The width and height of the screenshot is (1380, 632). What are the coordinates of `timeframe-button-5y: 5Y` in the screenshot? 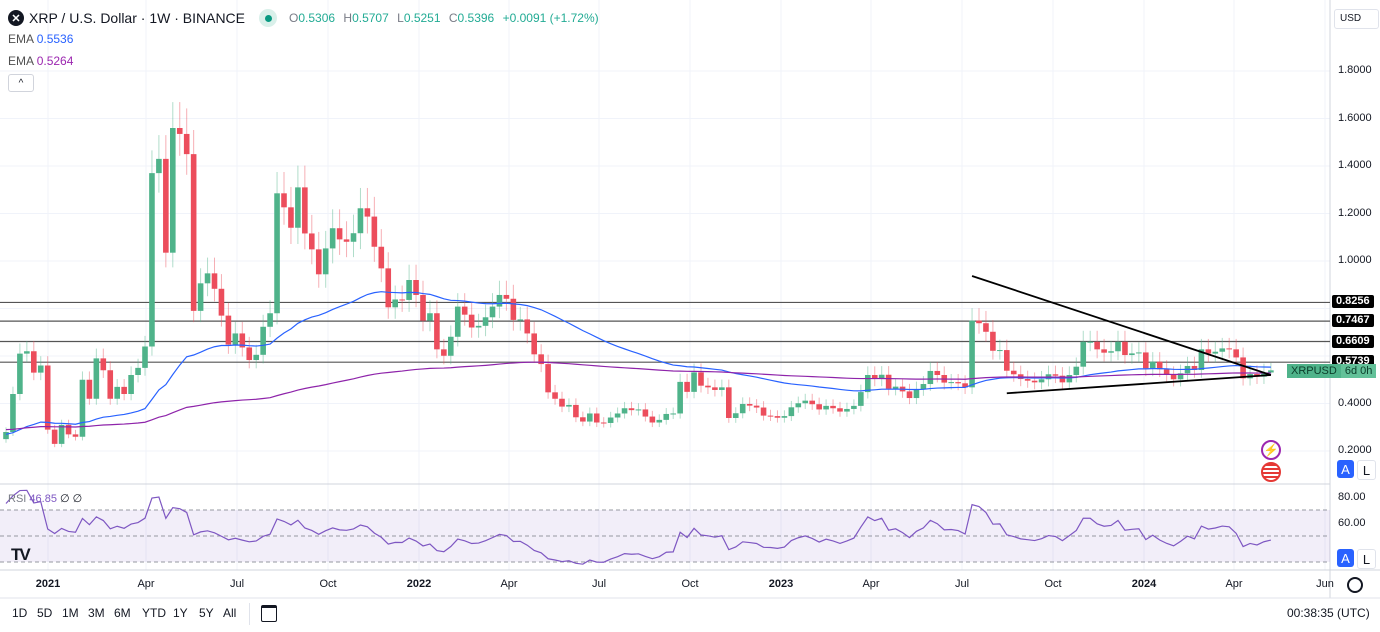 It's located at (206, 613).